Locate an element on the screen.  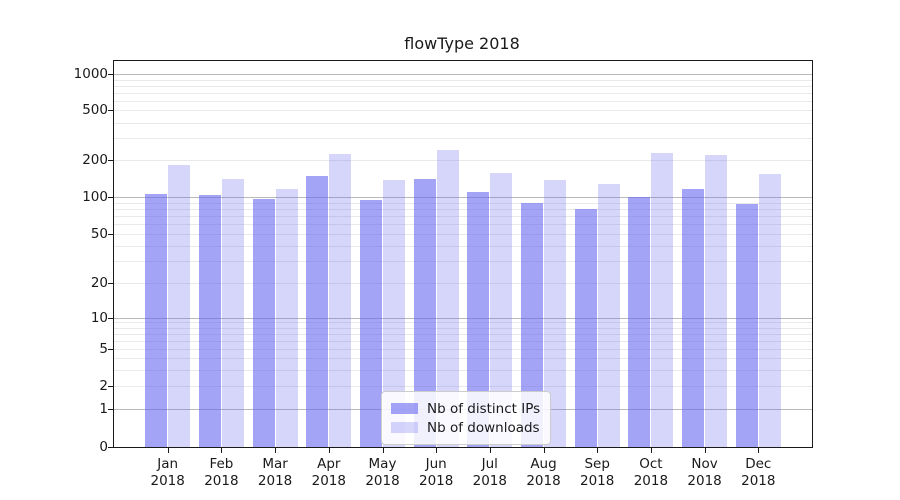
bar-distinct-ips-may is located at coordinates (371, 323).